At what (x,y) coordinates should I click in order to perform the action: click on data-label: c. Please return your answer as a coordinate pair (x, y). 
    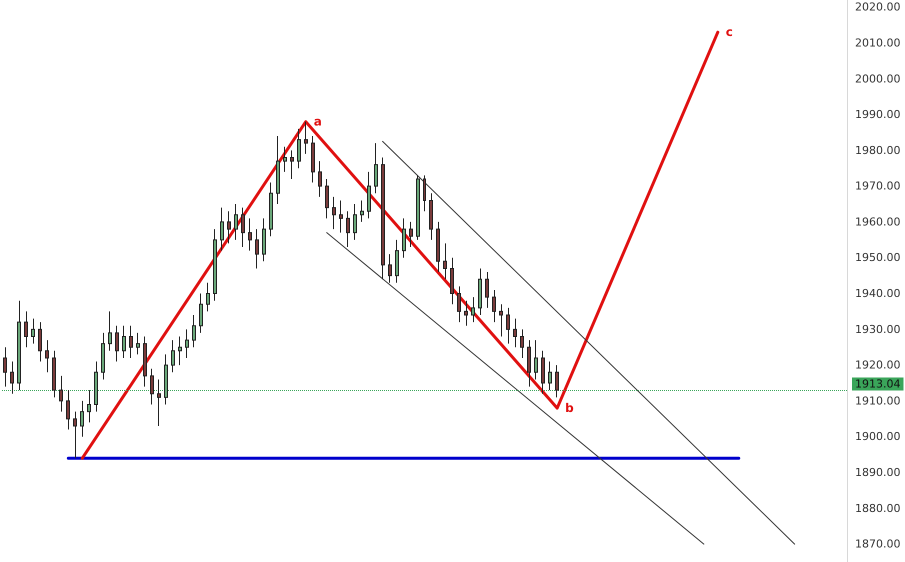
    Looking at the image, I should click on (729, 32).